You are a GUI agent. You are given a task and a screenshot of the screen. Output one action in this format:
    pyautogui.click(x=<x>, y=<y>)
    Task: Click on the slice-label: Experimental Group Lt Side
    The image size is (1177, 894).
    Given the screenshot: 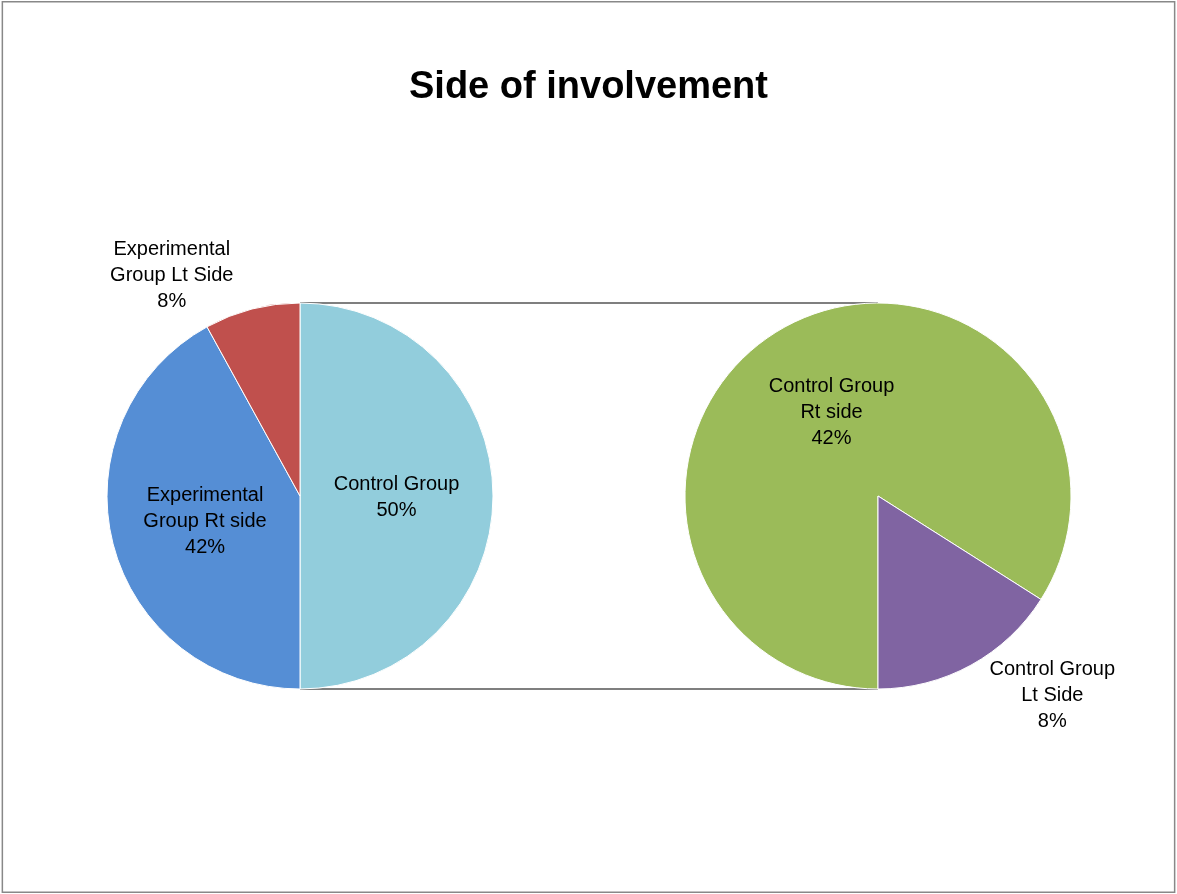 What is the action you would take?
    pyautogui.click(x=172, y=261)
    